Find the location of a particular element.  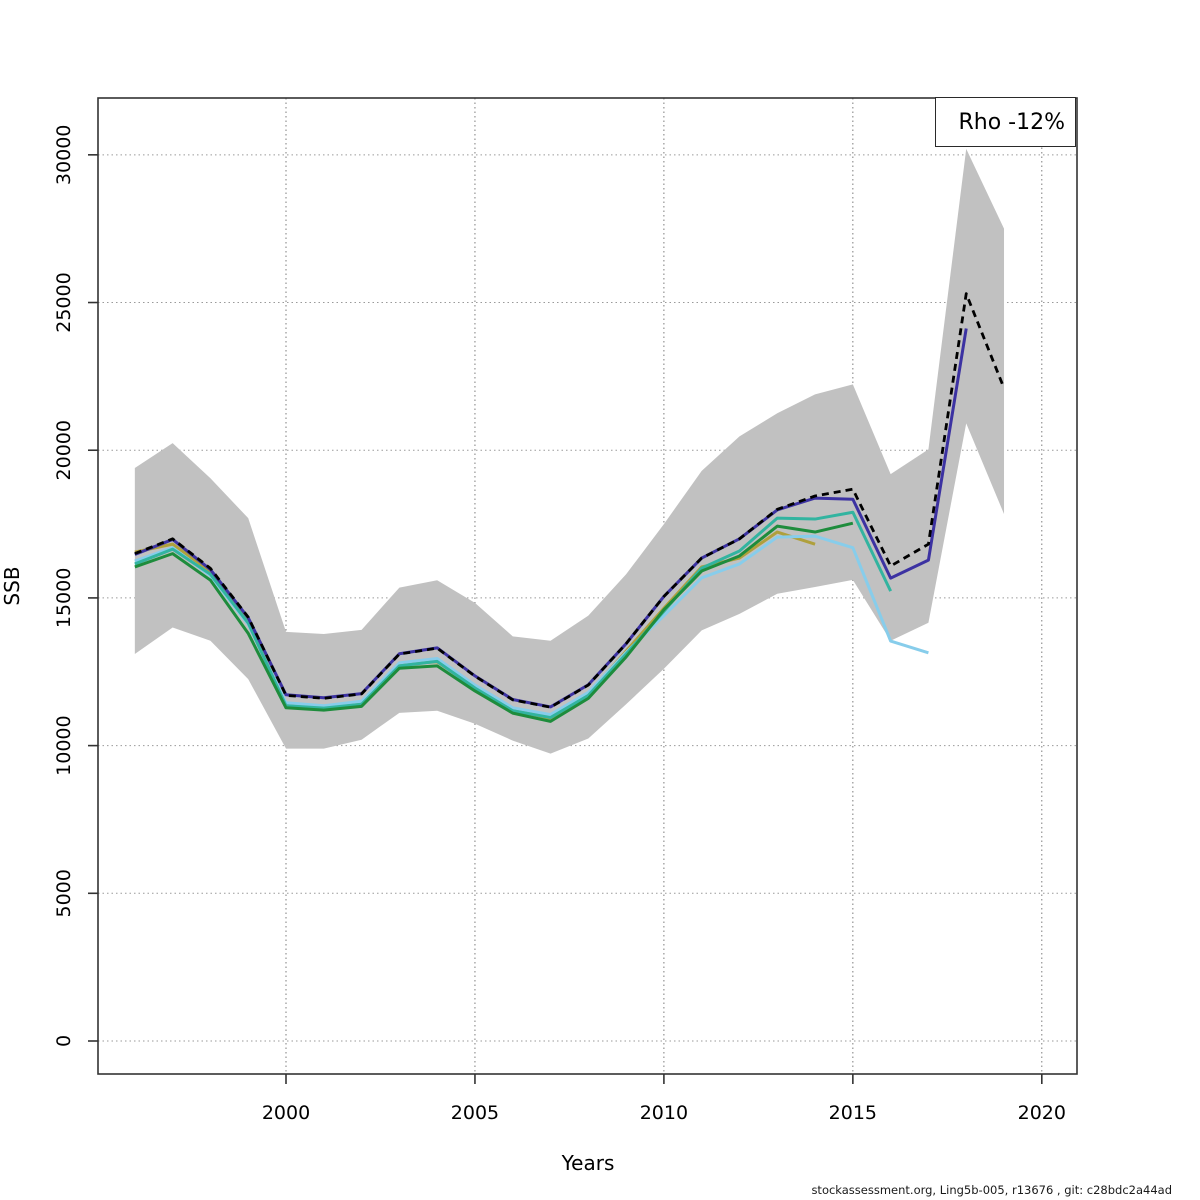

series-peel-2016 is located at coordinates (513, 615).